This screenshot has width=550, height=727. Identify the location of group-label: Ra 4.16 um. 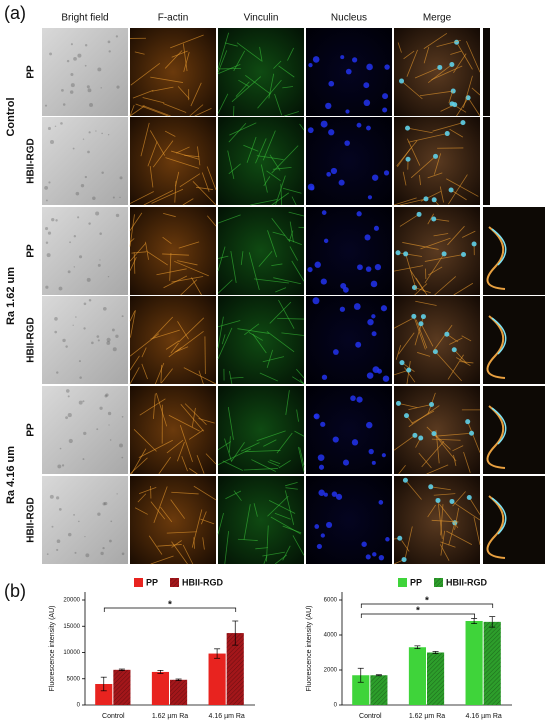
(11, 475).